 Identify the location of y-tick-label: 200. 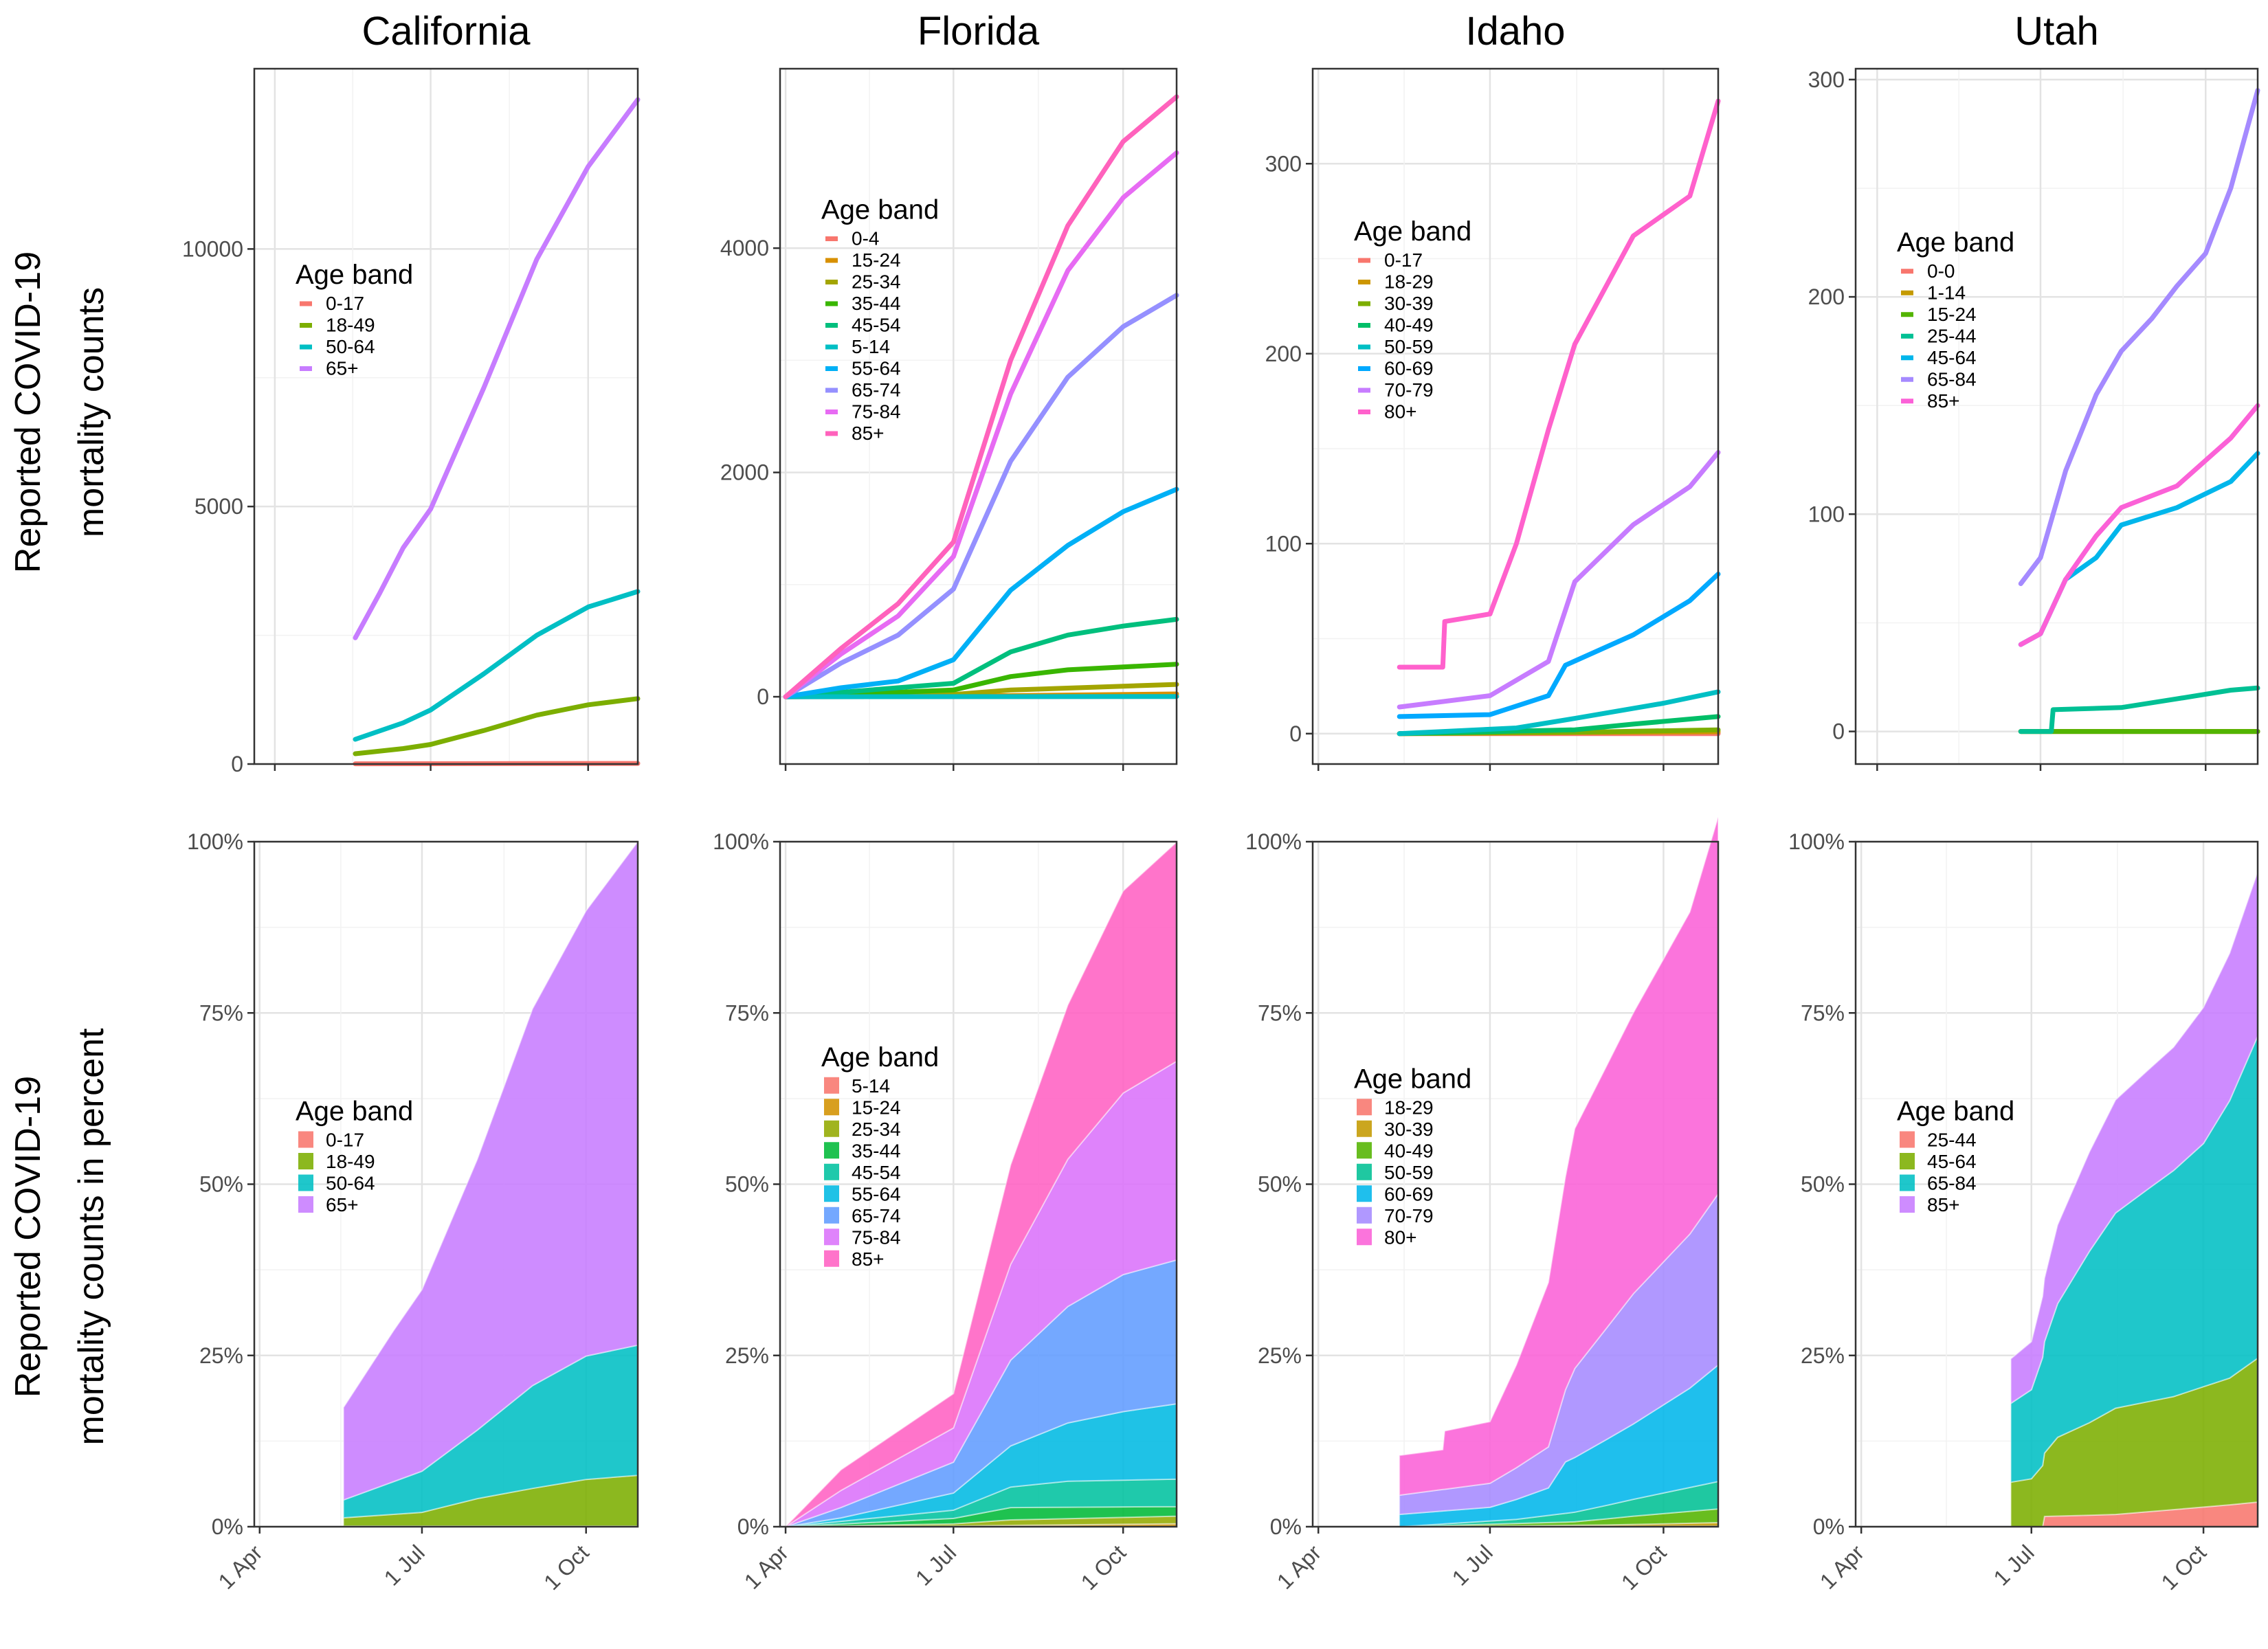
(1827, 296).